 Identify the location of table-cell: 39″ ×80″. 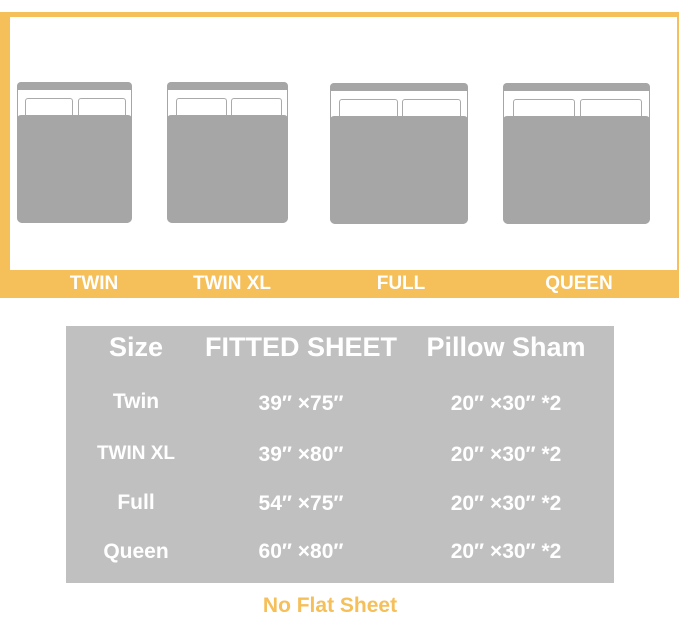
(301, 454).